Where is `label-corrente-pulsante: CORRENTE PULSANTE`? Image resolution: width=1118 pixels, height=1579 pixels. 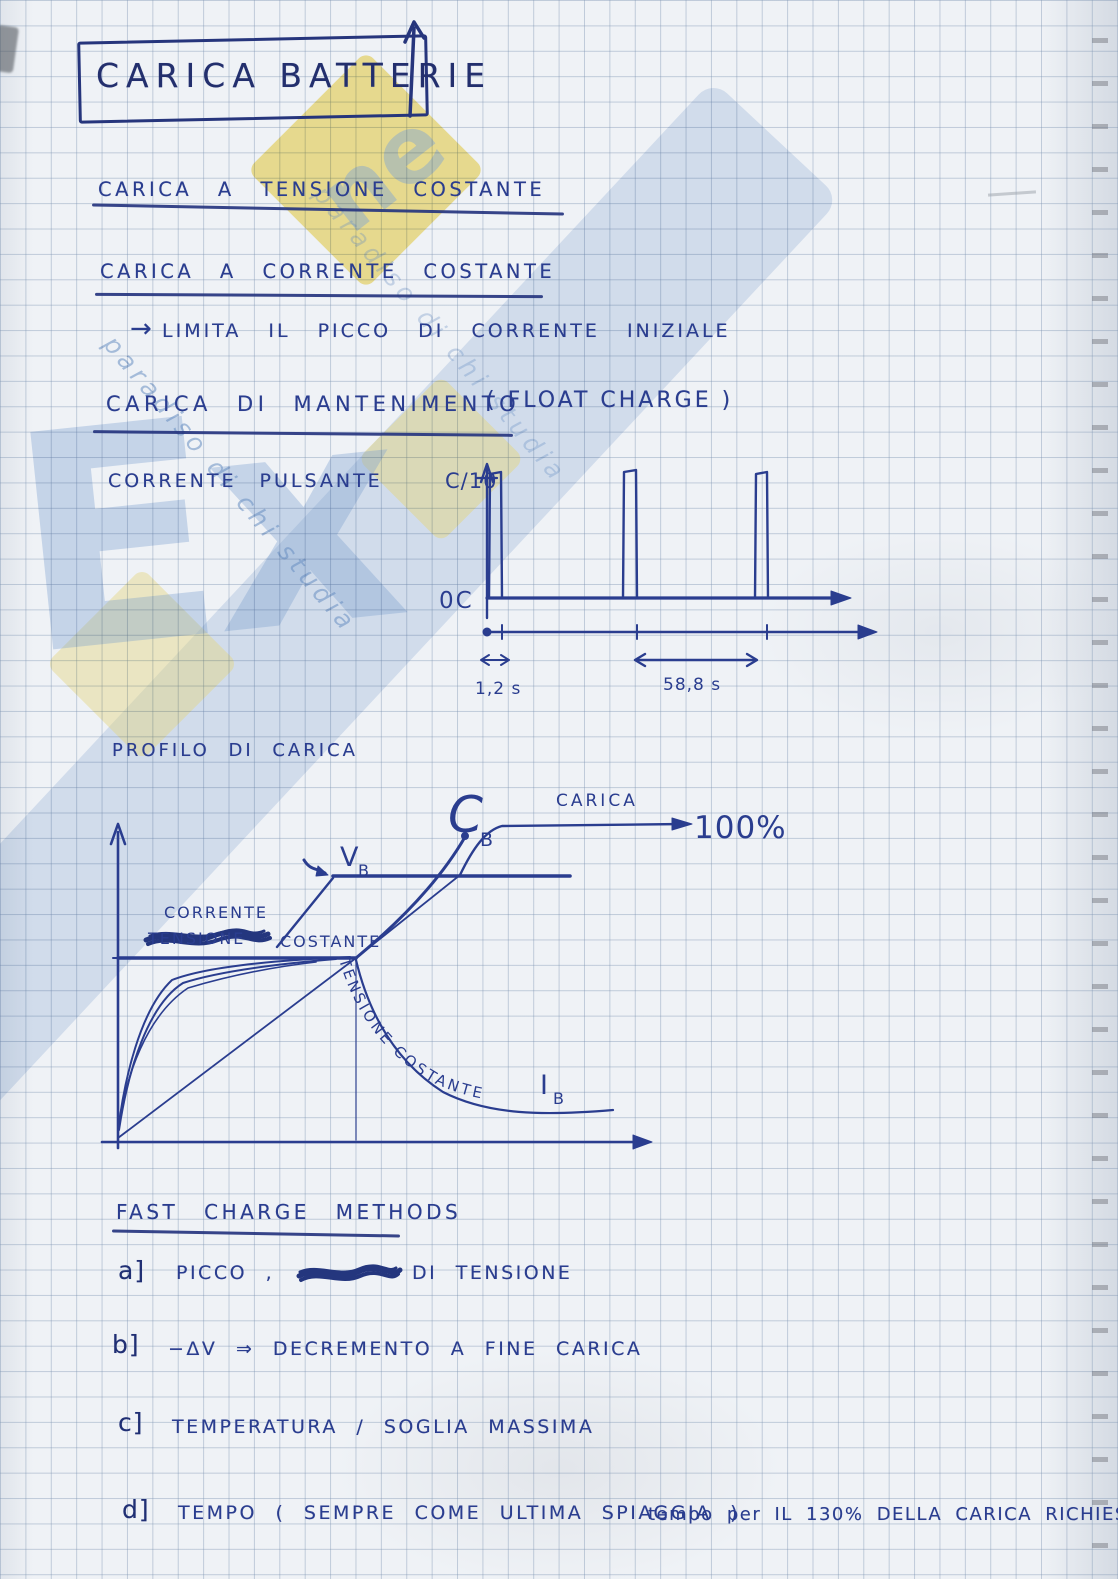
label-corrente-pulsante: CORRENTE PULSANTE is located at coordinates (245, 481).